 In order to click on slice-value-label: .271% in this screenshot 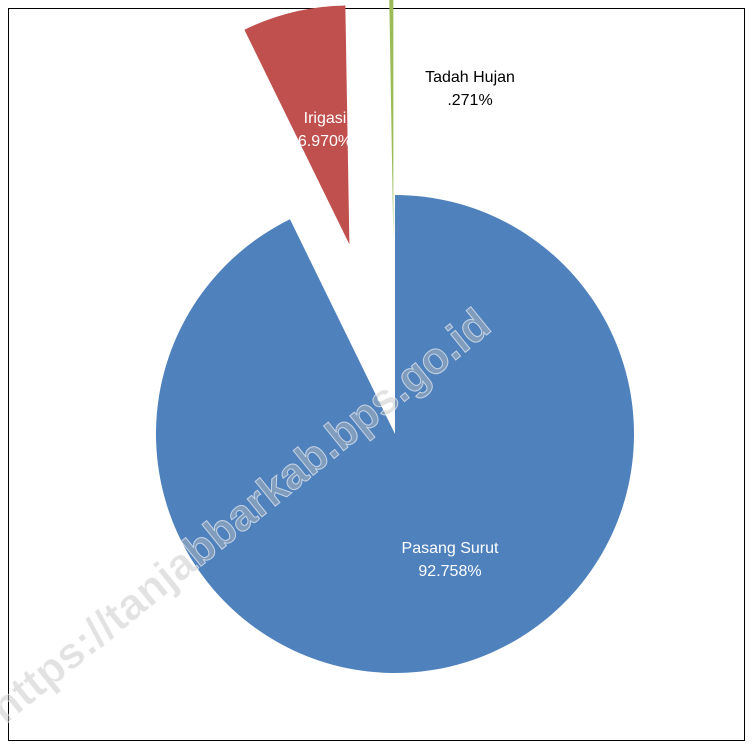, I will do `click(469, 100)`.